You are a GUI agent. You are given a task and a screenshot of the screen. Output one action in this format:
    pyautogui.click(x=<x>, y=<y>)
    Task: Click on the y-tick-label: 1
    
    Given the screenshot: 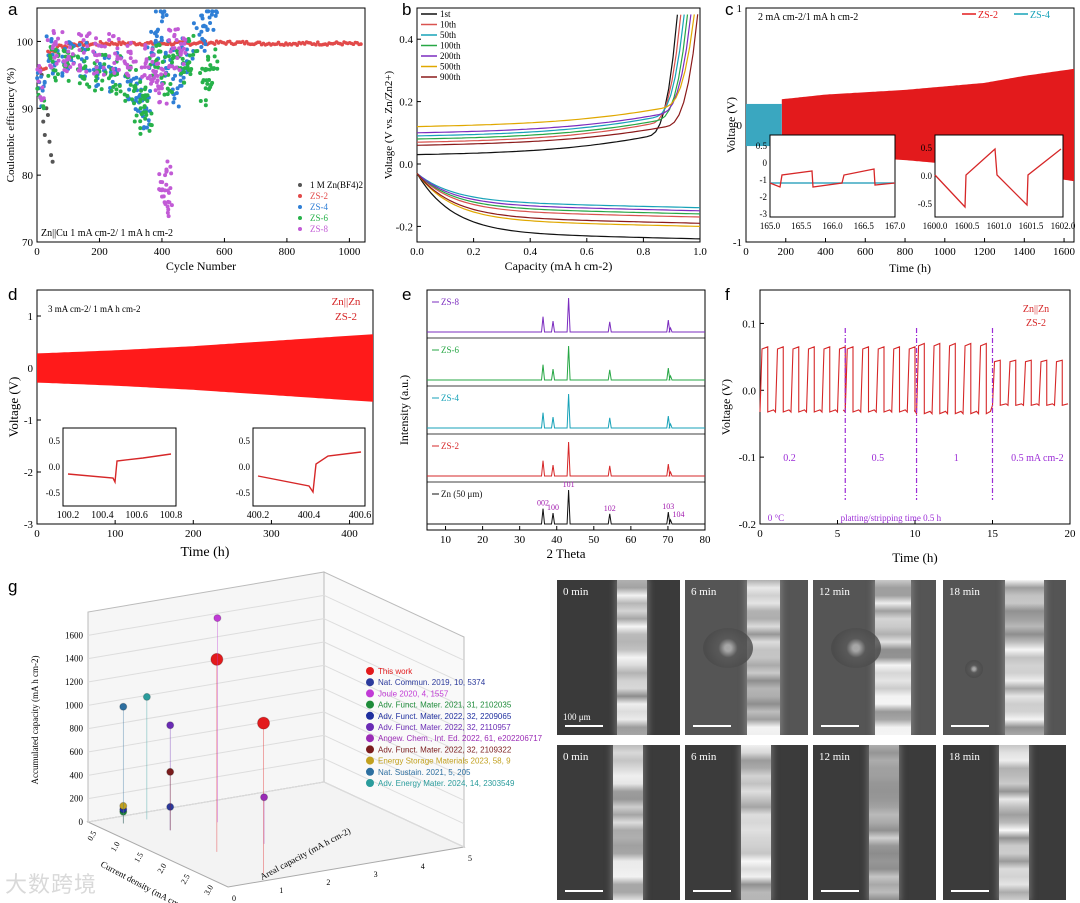 What is the action you would take?
    pyautogui.click(x=740, y=9)
    